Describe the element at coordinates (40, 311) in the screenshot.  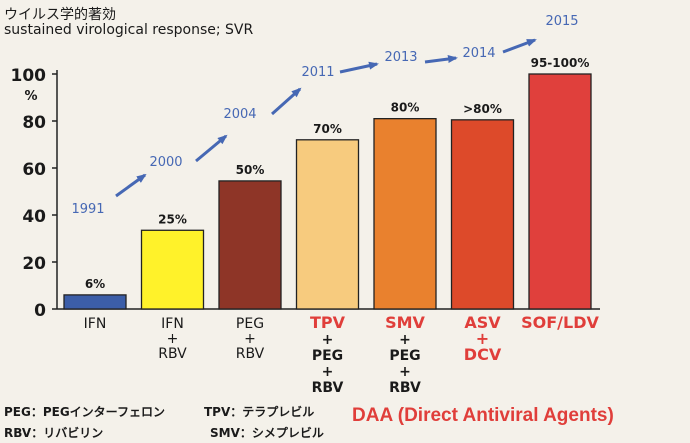
I see `y-tick-label: 0` at that location.